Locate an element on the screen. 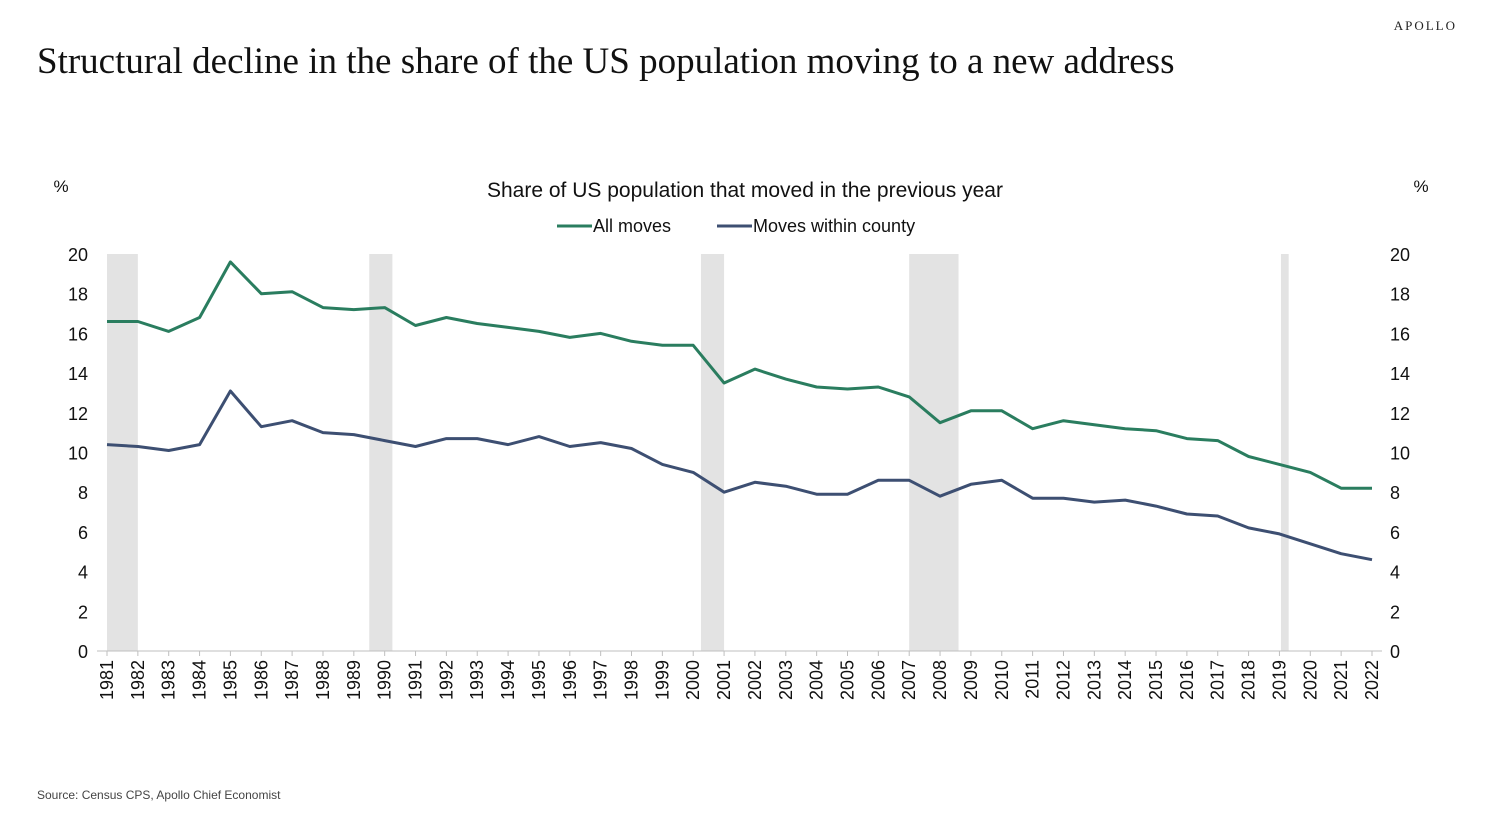 This screenshot has width=1493, height=823. x-tick-label-1986: 1986 is located at coordinates (261, 680).